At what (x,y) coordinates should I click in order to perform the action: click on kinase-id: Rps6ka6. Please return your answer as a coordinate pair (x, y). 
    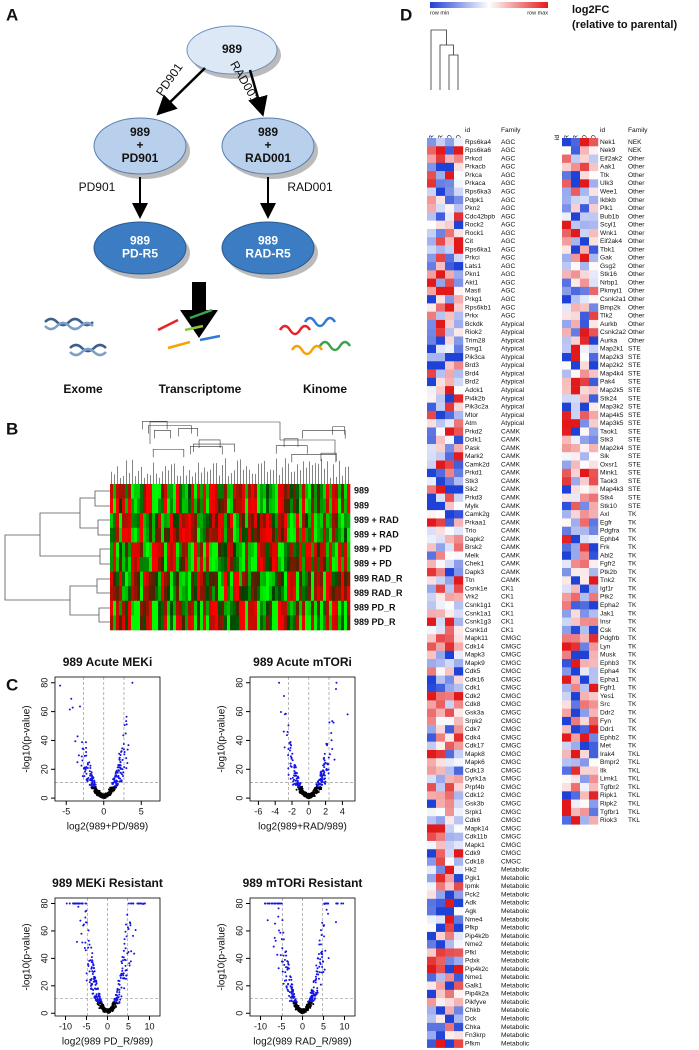
    Looking at the image, I should click on (478, 150).